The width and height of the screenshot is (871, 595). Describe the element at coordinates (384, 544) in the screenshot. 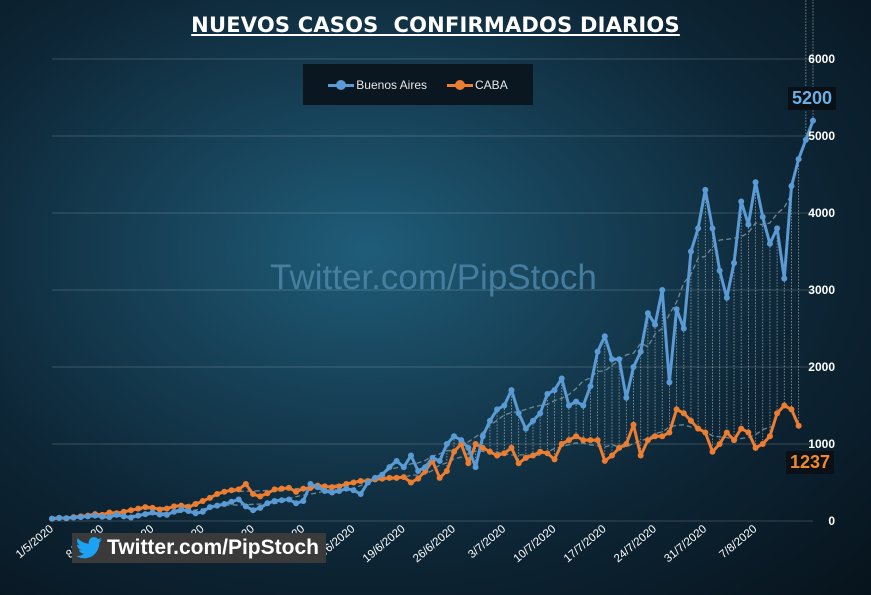

I see `x-tick-label: 19/6/2020` at that location.